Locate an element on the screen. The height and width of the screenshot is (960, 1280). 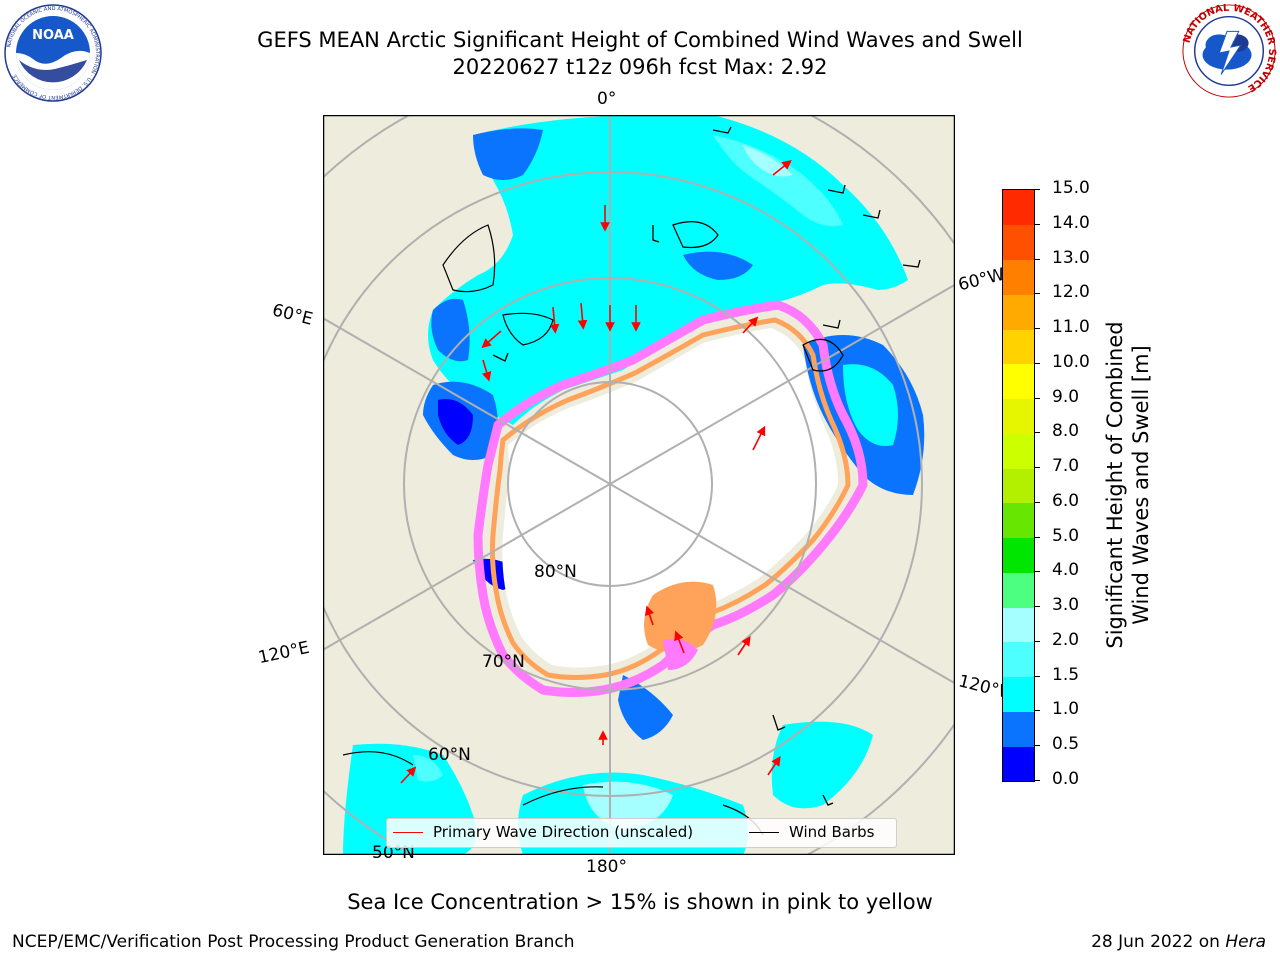
colorbar-tick-label: 7.0 is located at coordinates (1066, 466).